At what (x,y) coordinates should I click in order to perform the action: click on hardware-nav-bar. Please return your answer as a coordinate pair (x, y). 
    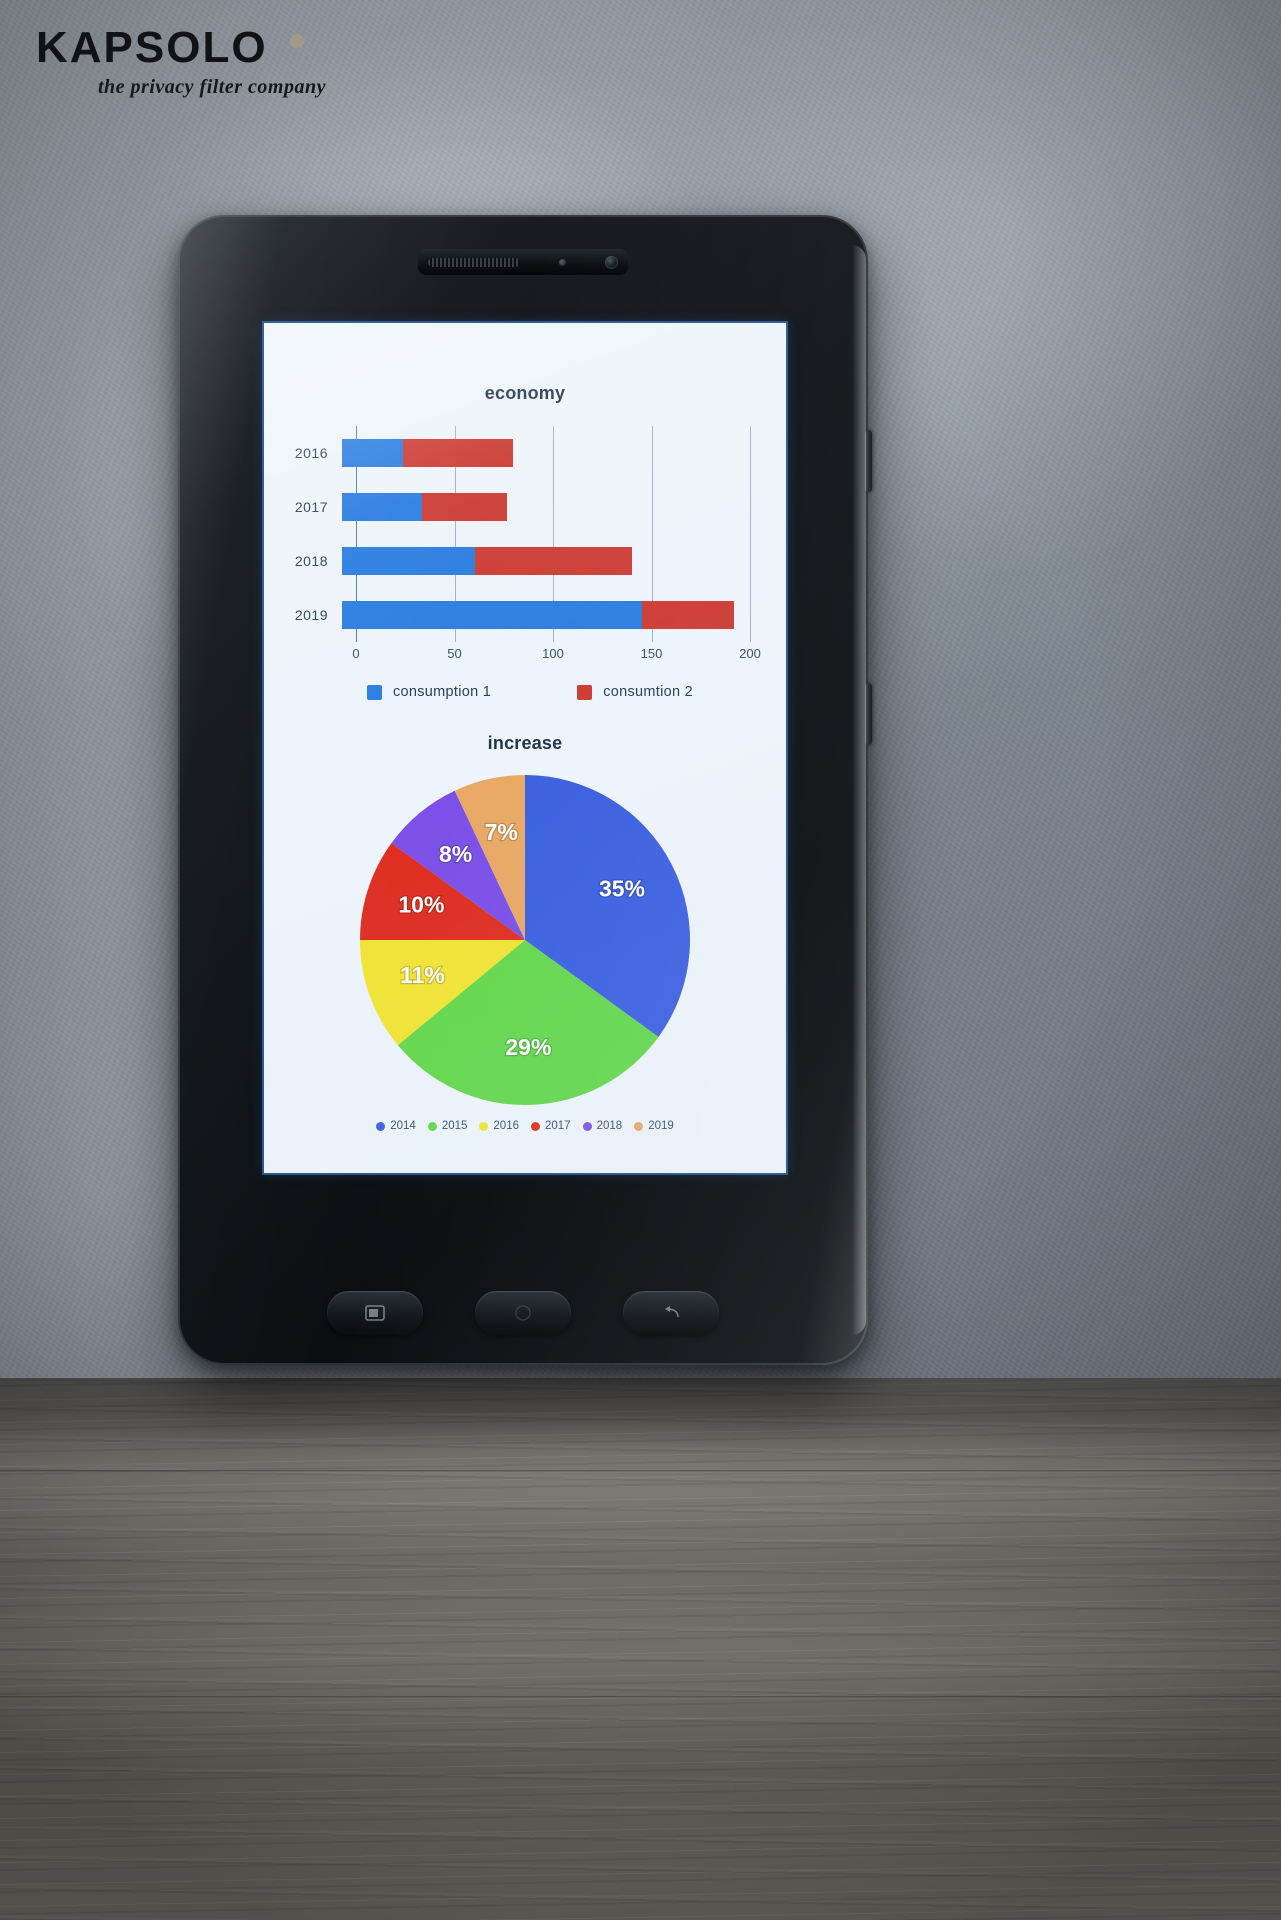
    Looking at the image, I should click on (523, 1313).